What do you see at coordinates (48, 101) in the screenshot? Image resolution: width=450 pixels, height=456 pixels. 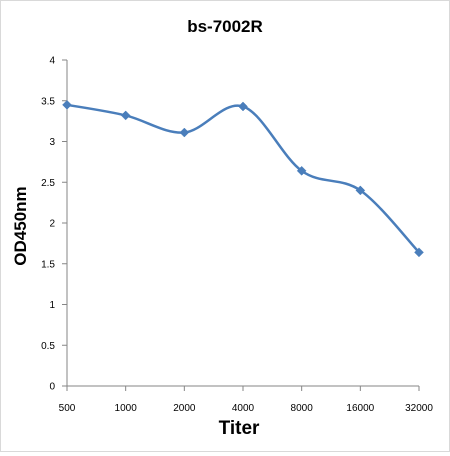 I see `y-tick-label: 3.5` at bounding box center [48, 101].